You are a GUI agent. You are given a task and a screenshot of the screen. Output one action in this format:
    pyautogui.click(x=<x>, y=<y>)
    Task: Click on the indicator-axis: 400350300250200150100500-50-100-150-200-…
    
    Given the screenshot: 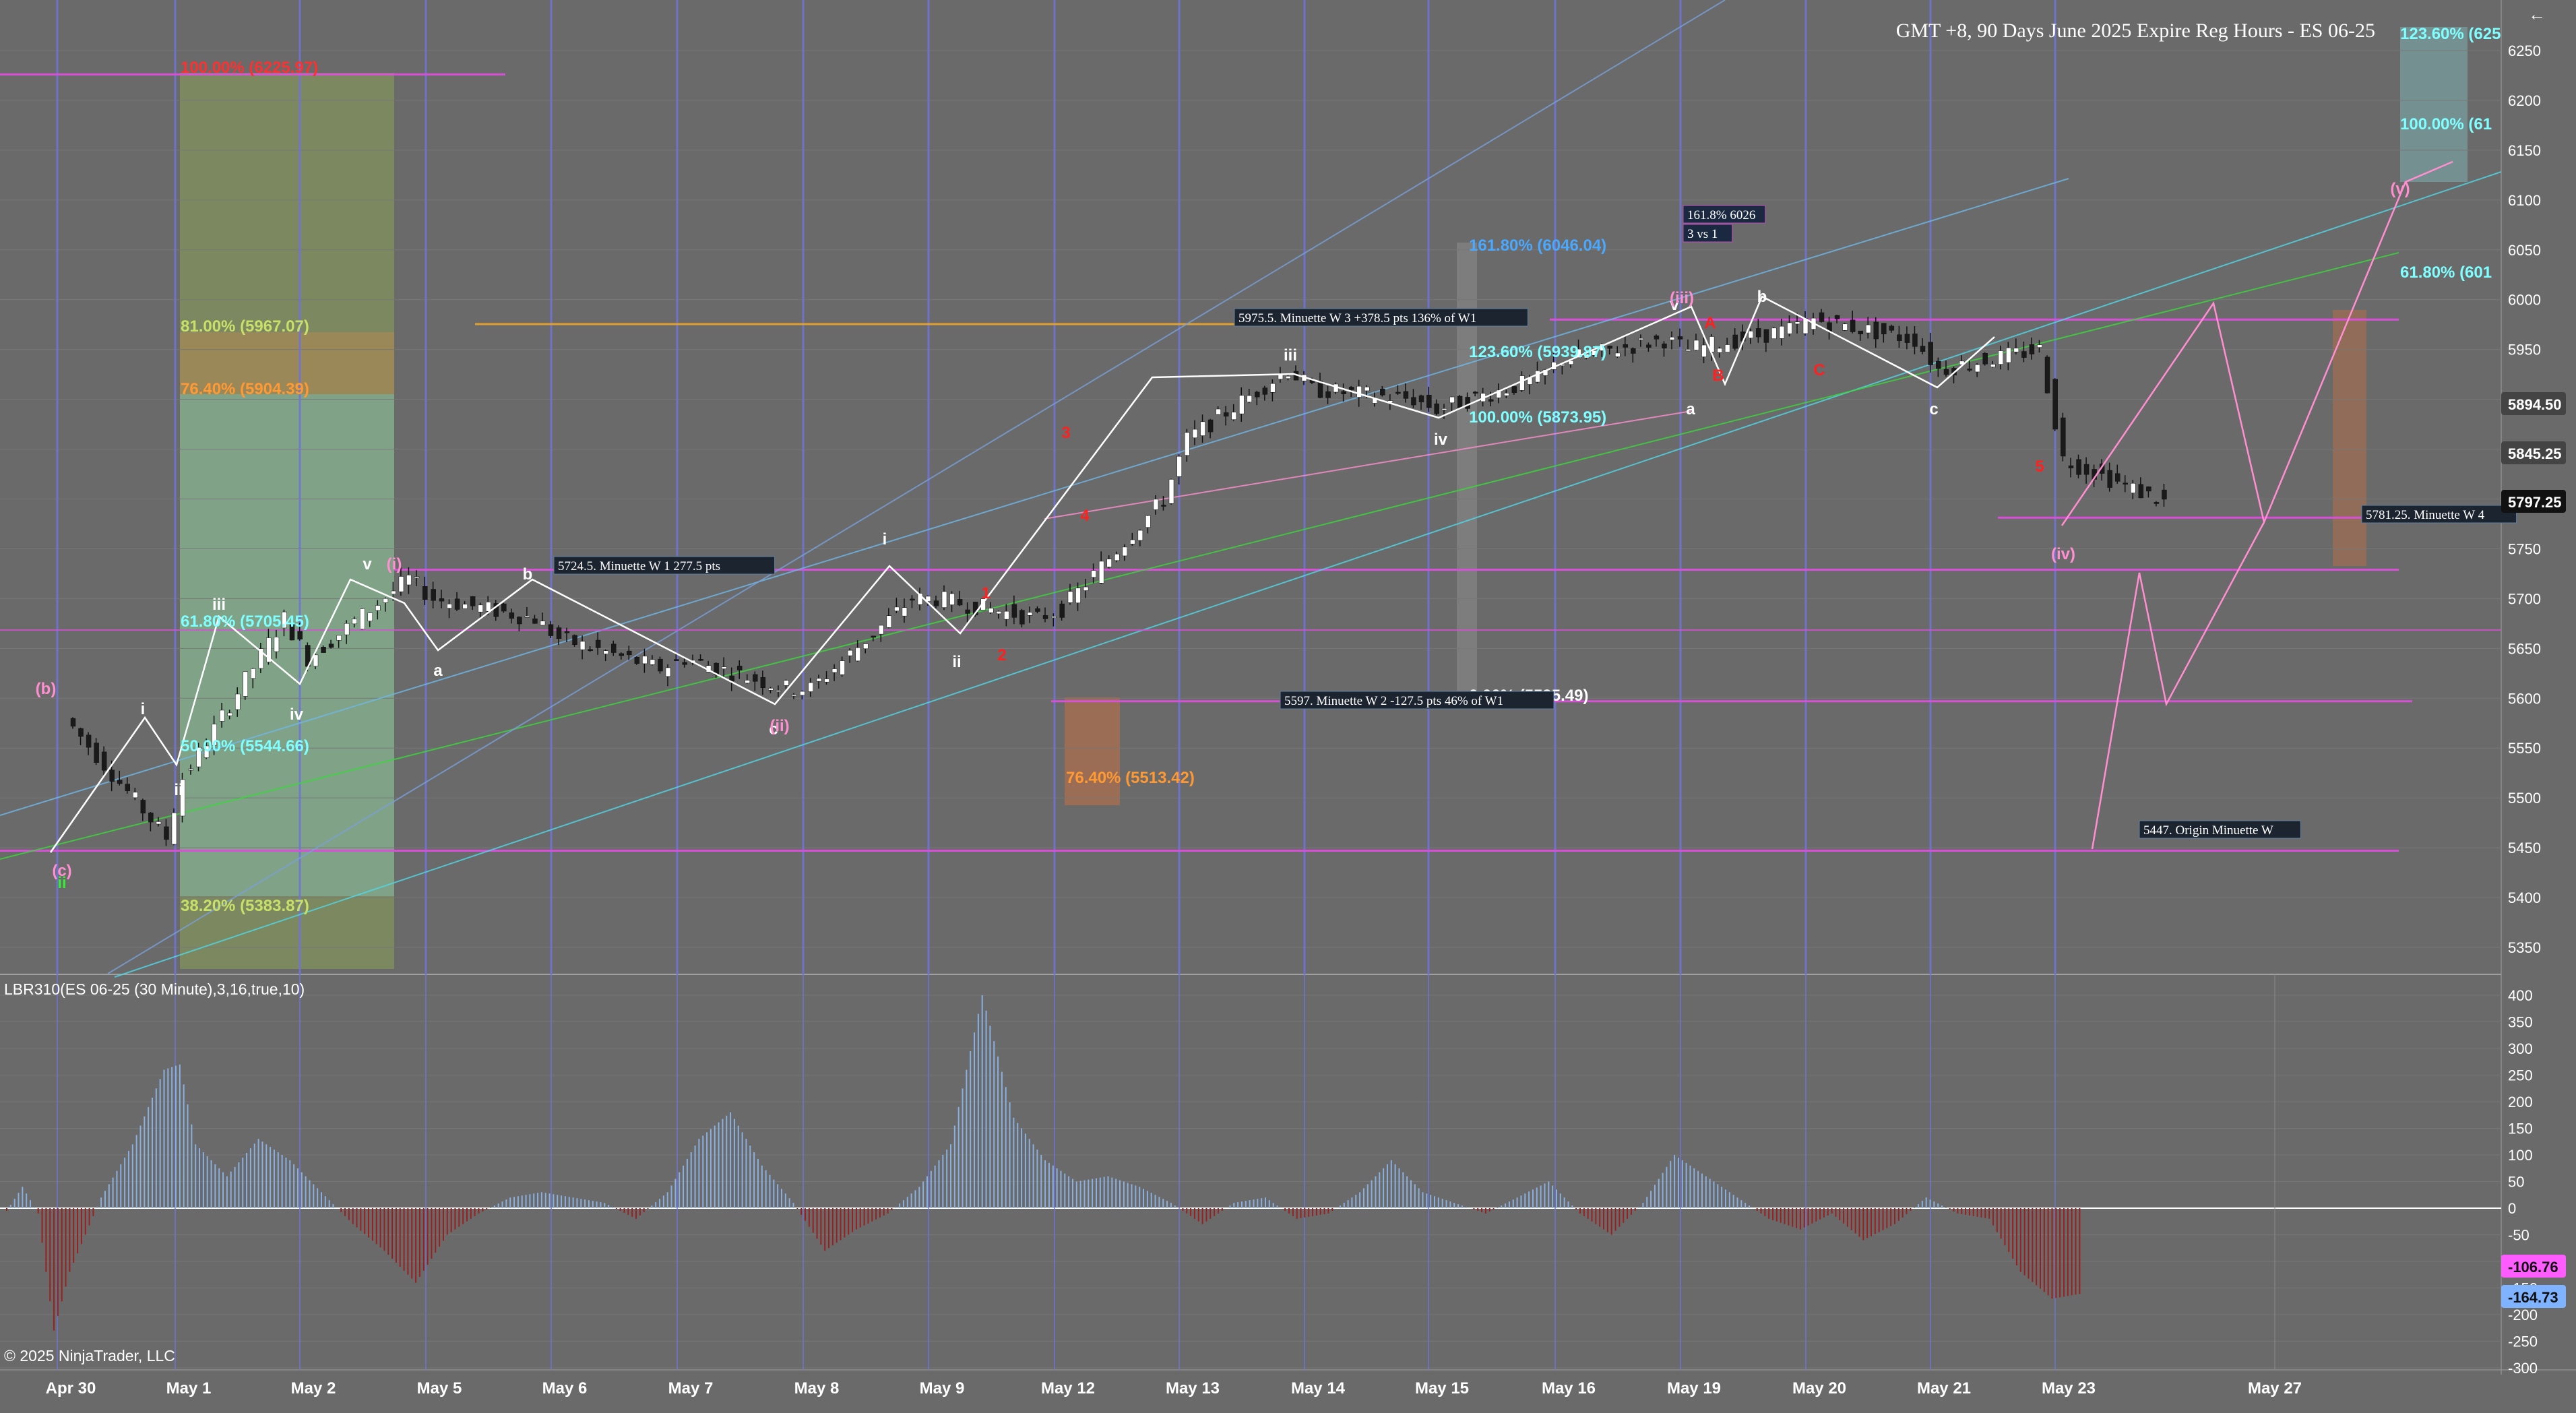 What is the action you would take?
    pyautogui.click(x=2523, y=1182)
    